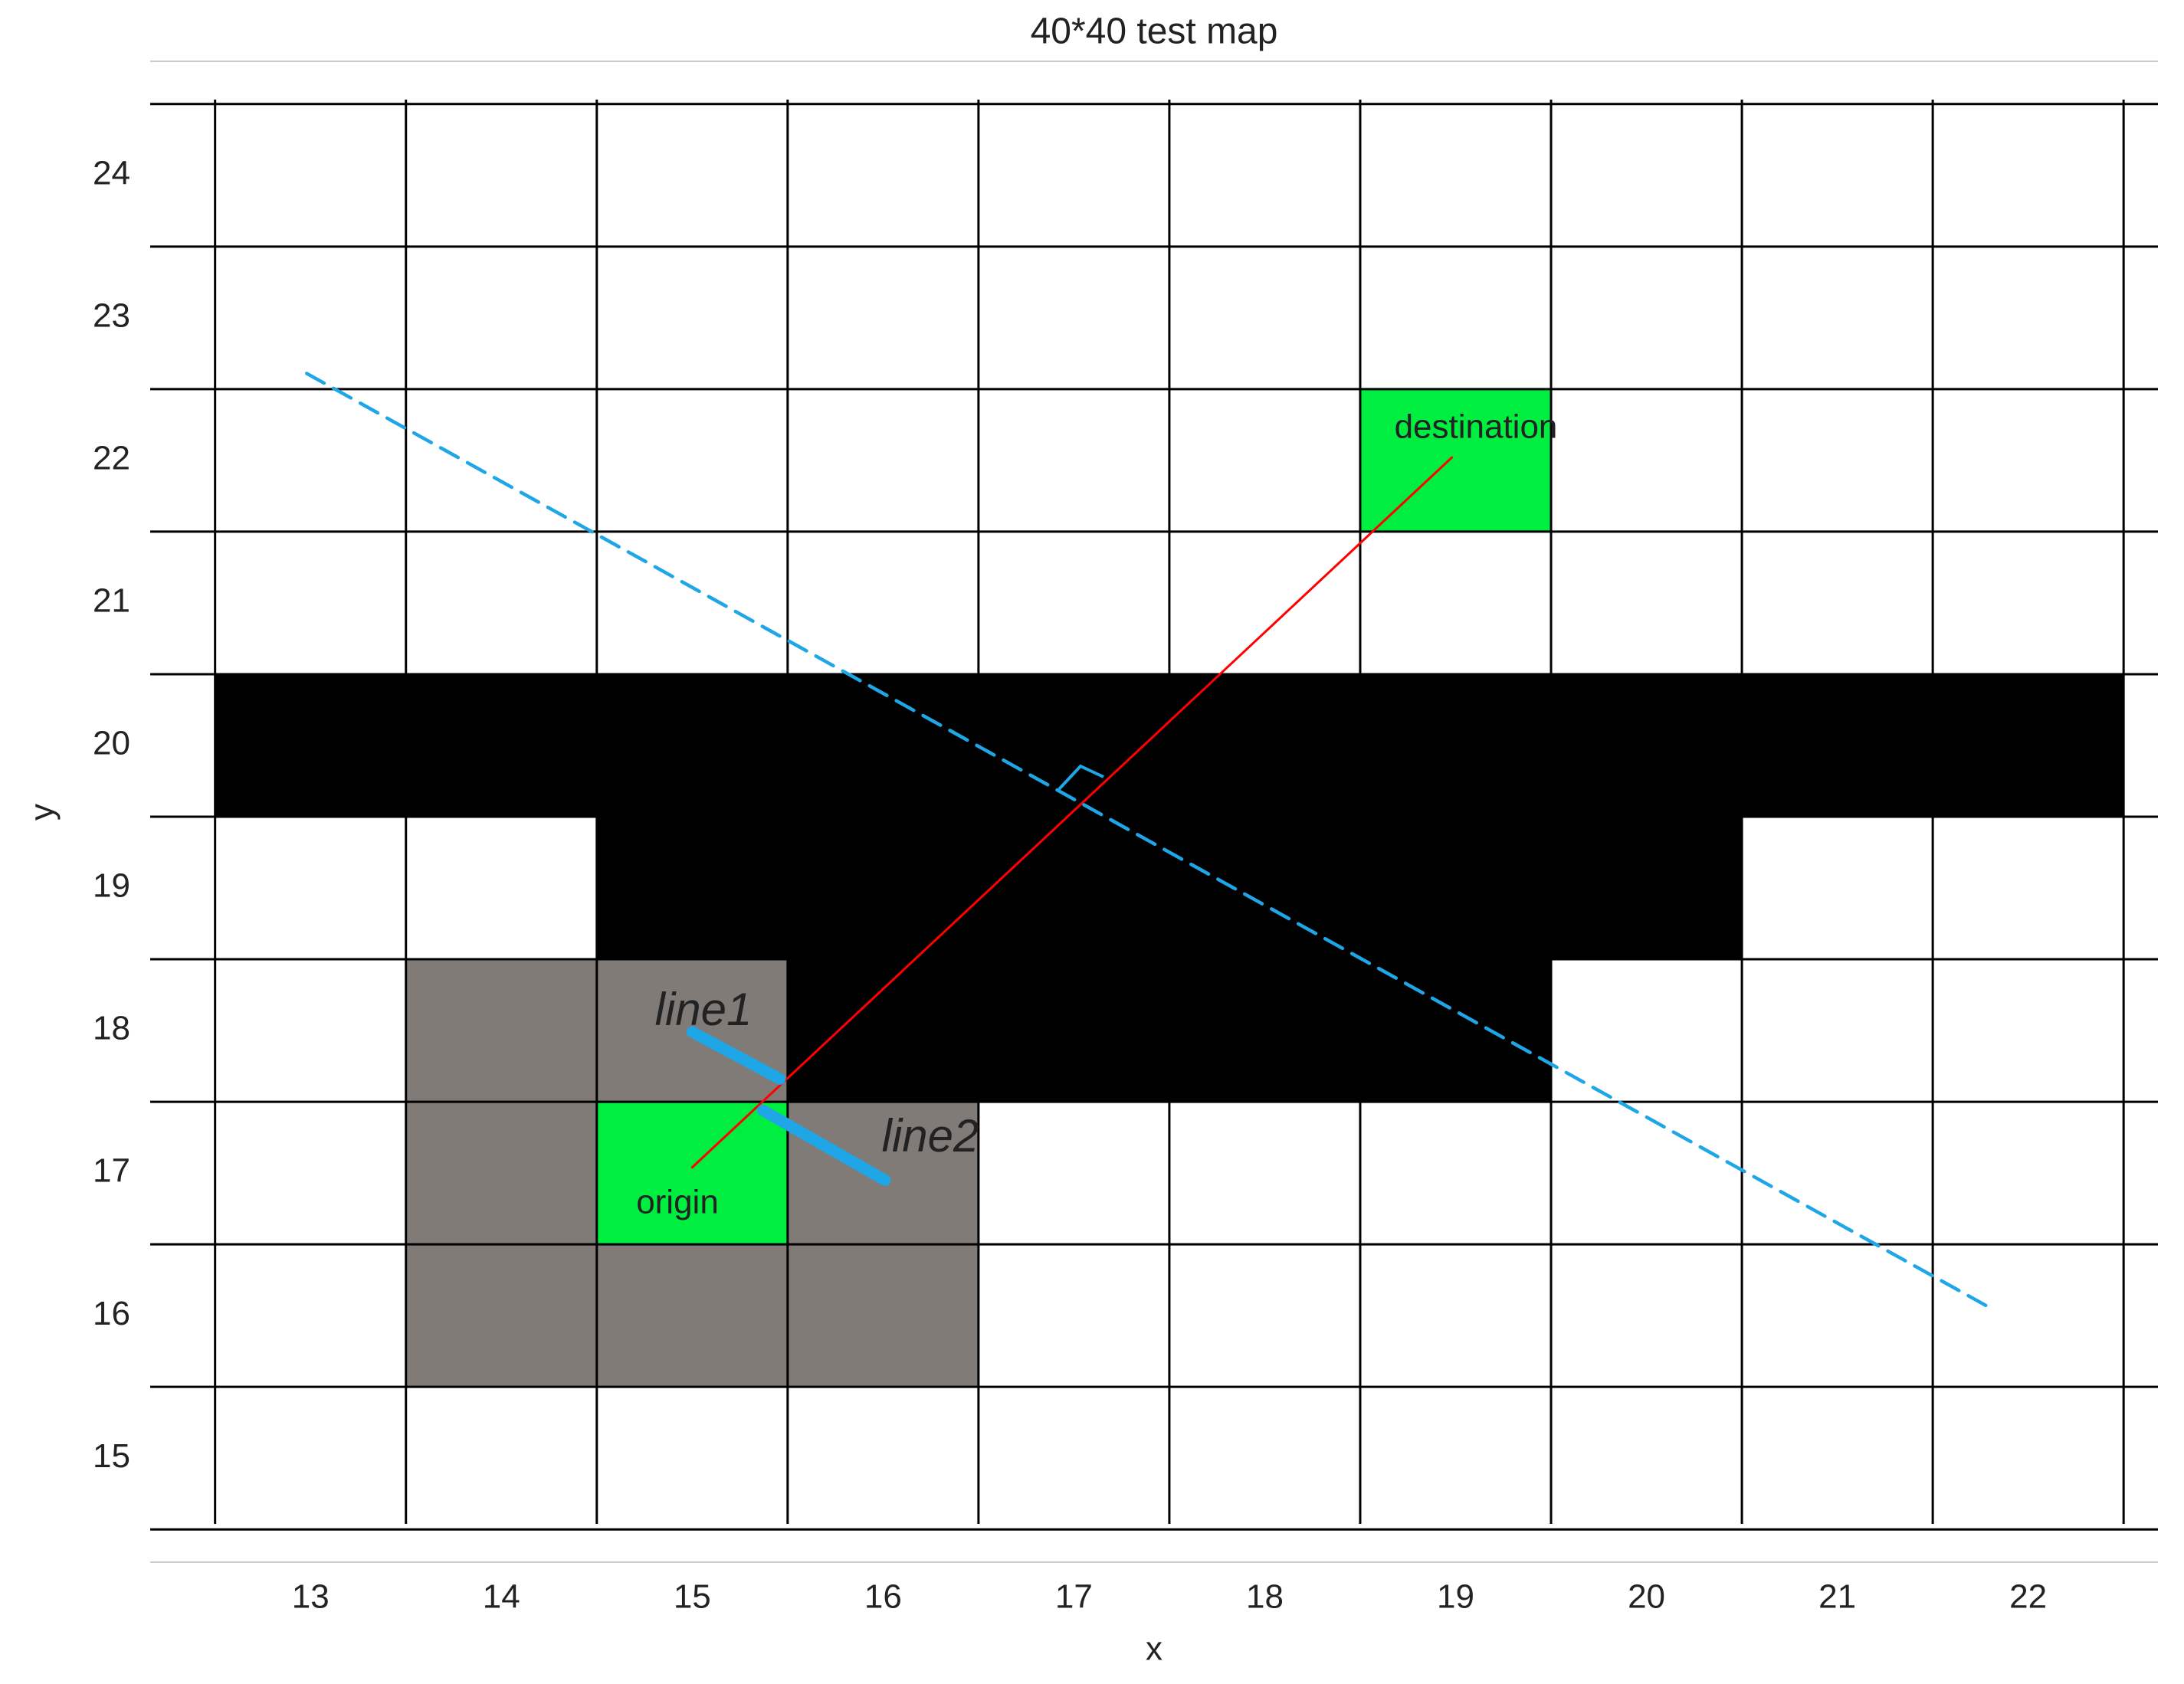 The width and height of the screenshot is (2184, 1684). What do you see at coordinates (1074, 1597) in the screenshot?
I see `x-tick-label: 17` at bounding box center [1074, 1597].